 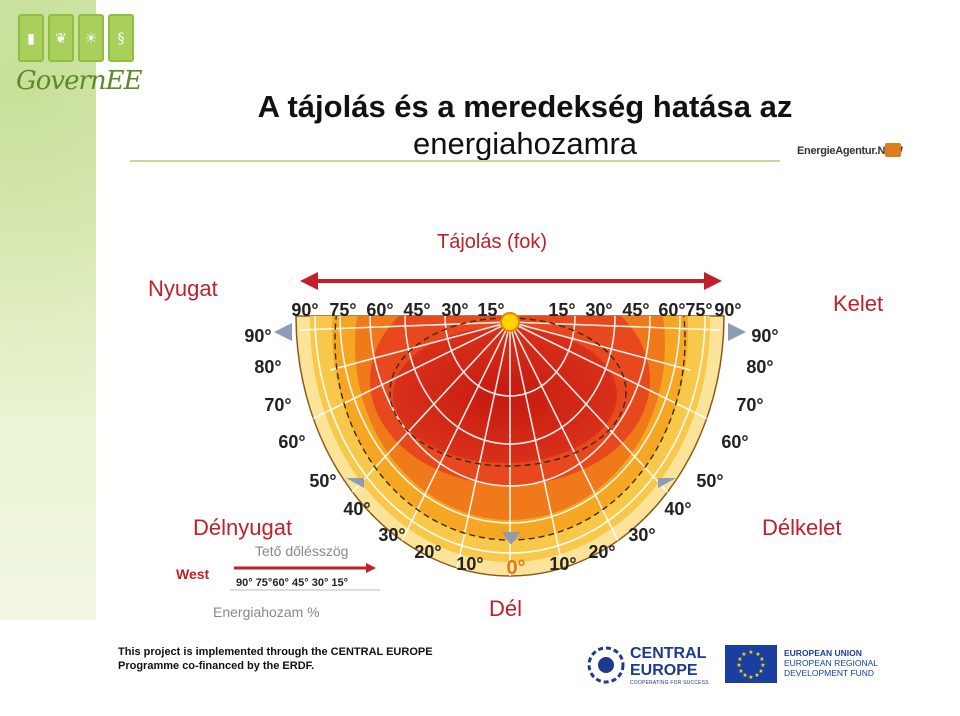 What do you see at coordinates (266, 612) in the screenshot?
I see `legend-energy-label: Energiahozam %` at bounding box center [266, 612].